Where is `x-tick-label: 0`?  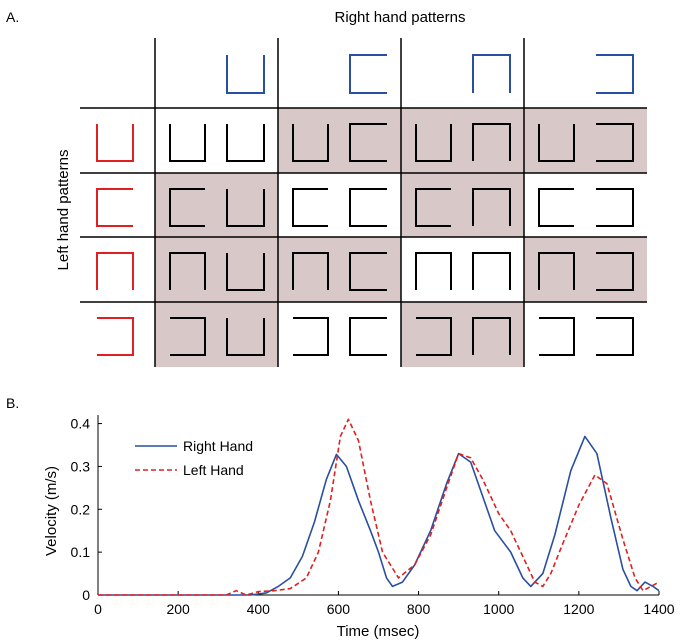
x-tick-label: 0 is located at coordinates (98, 609).